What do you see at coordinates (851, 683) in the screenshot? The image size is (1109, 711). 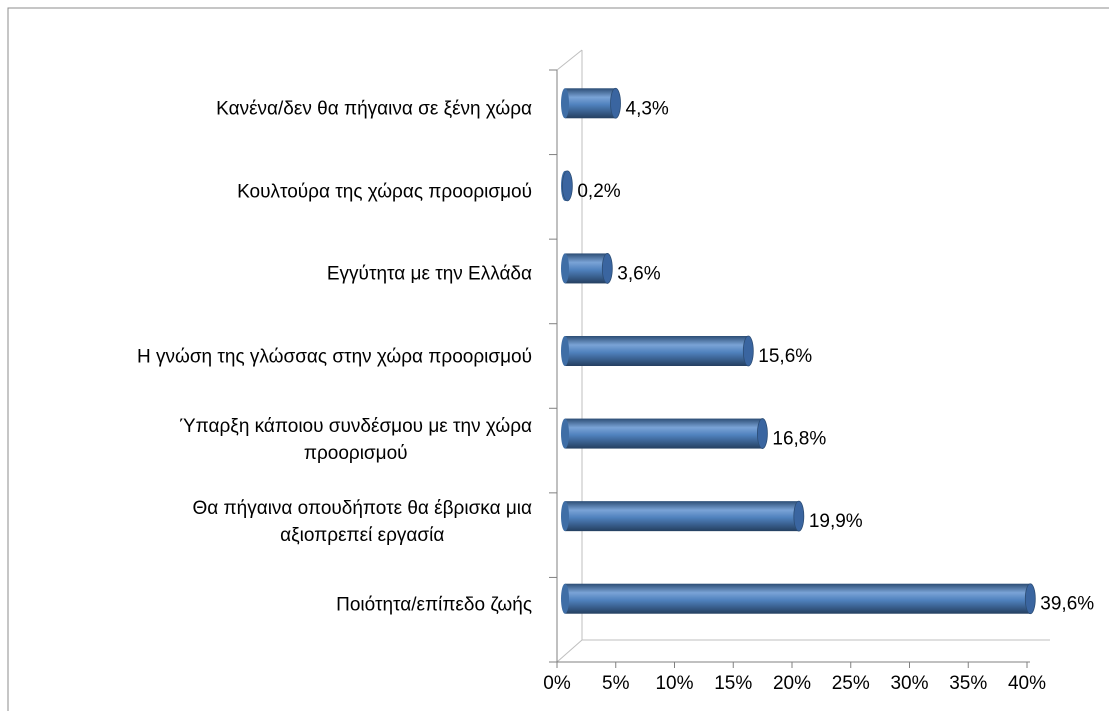 I see `x-tick-label: 25%` at bounding box center [851, 683].